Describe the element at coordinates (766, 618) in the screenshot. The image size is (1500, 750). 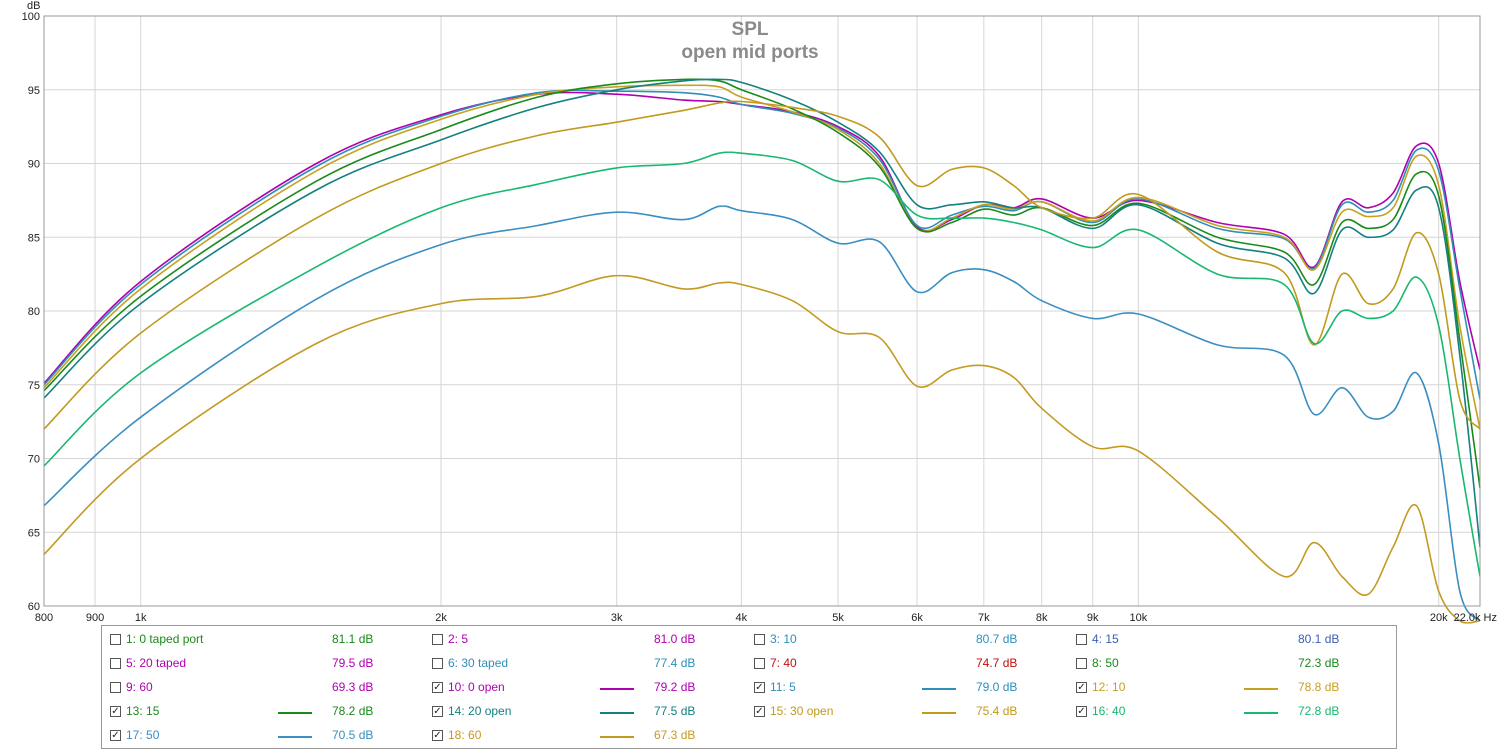
I see `x-axis: 800 900 1k 2k 3k 4k 5k 6k 7k 8k 9k 10k 20k 22.0k Hz` at that location.